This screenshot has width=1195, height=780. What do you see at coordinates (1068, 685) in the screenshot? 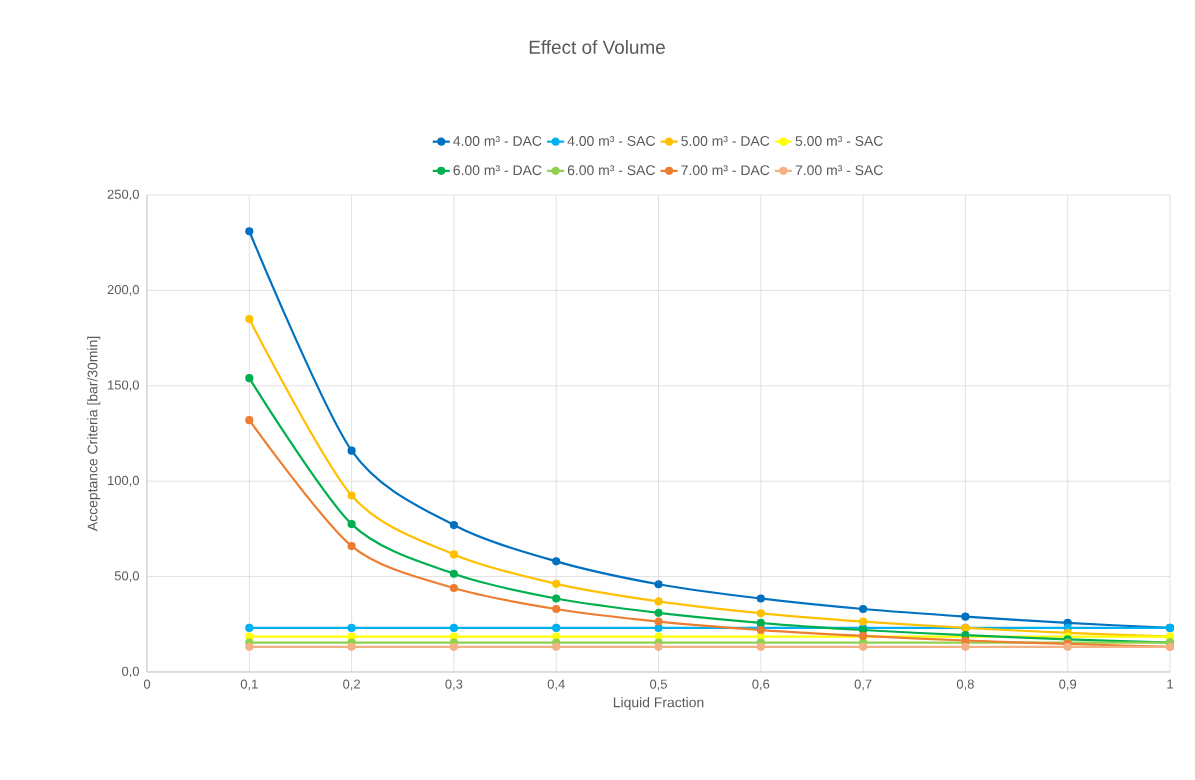
I see `x-tick-label: 0,9` at bounding box center [1068, 685].